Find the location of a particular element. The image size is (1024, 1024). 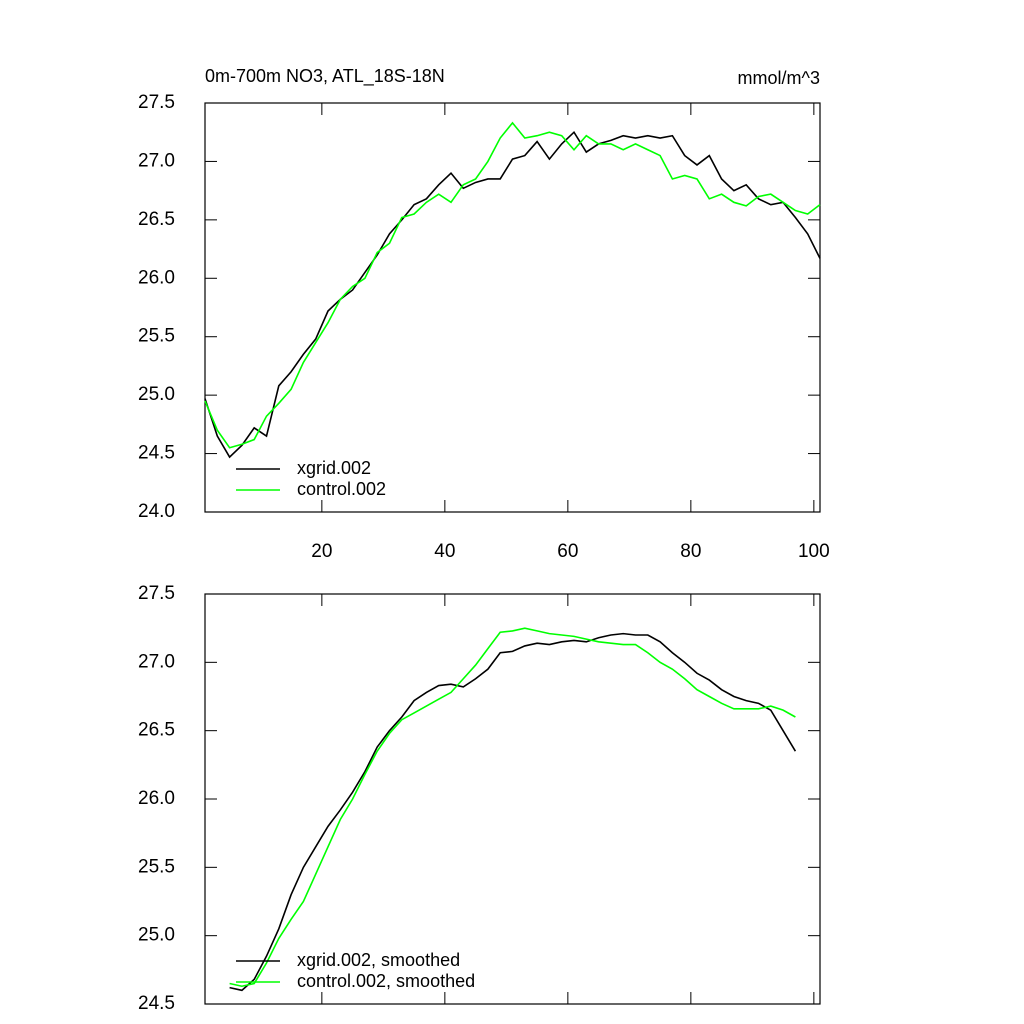

chart-title: 0m-700m NO3, ATL_18S-18N is located at coordinates (325, 76).